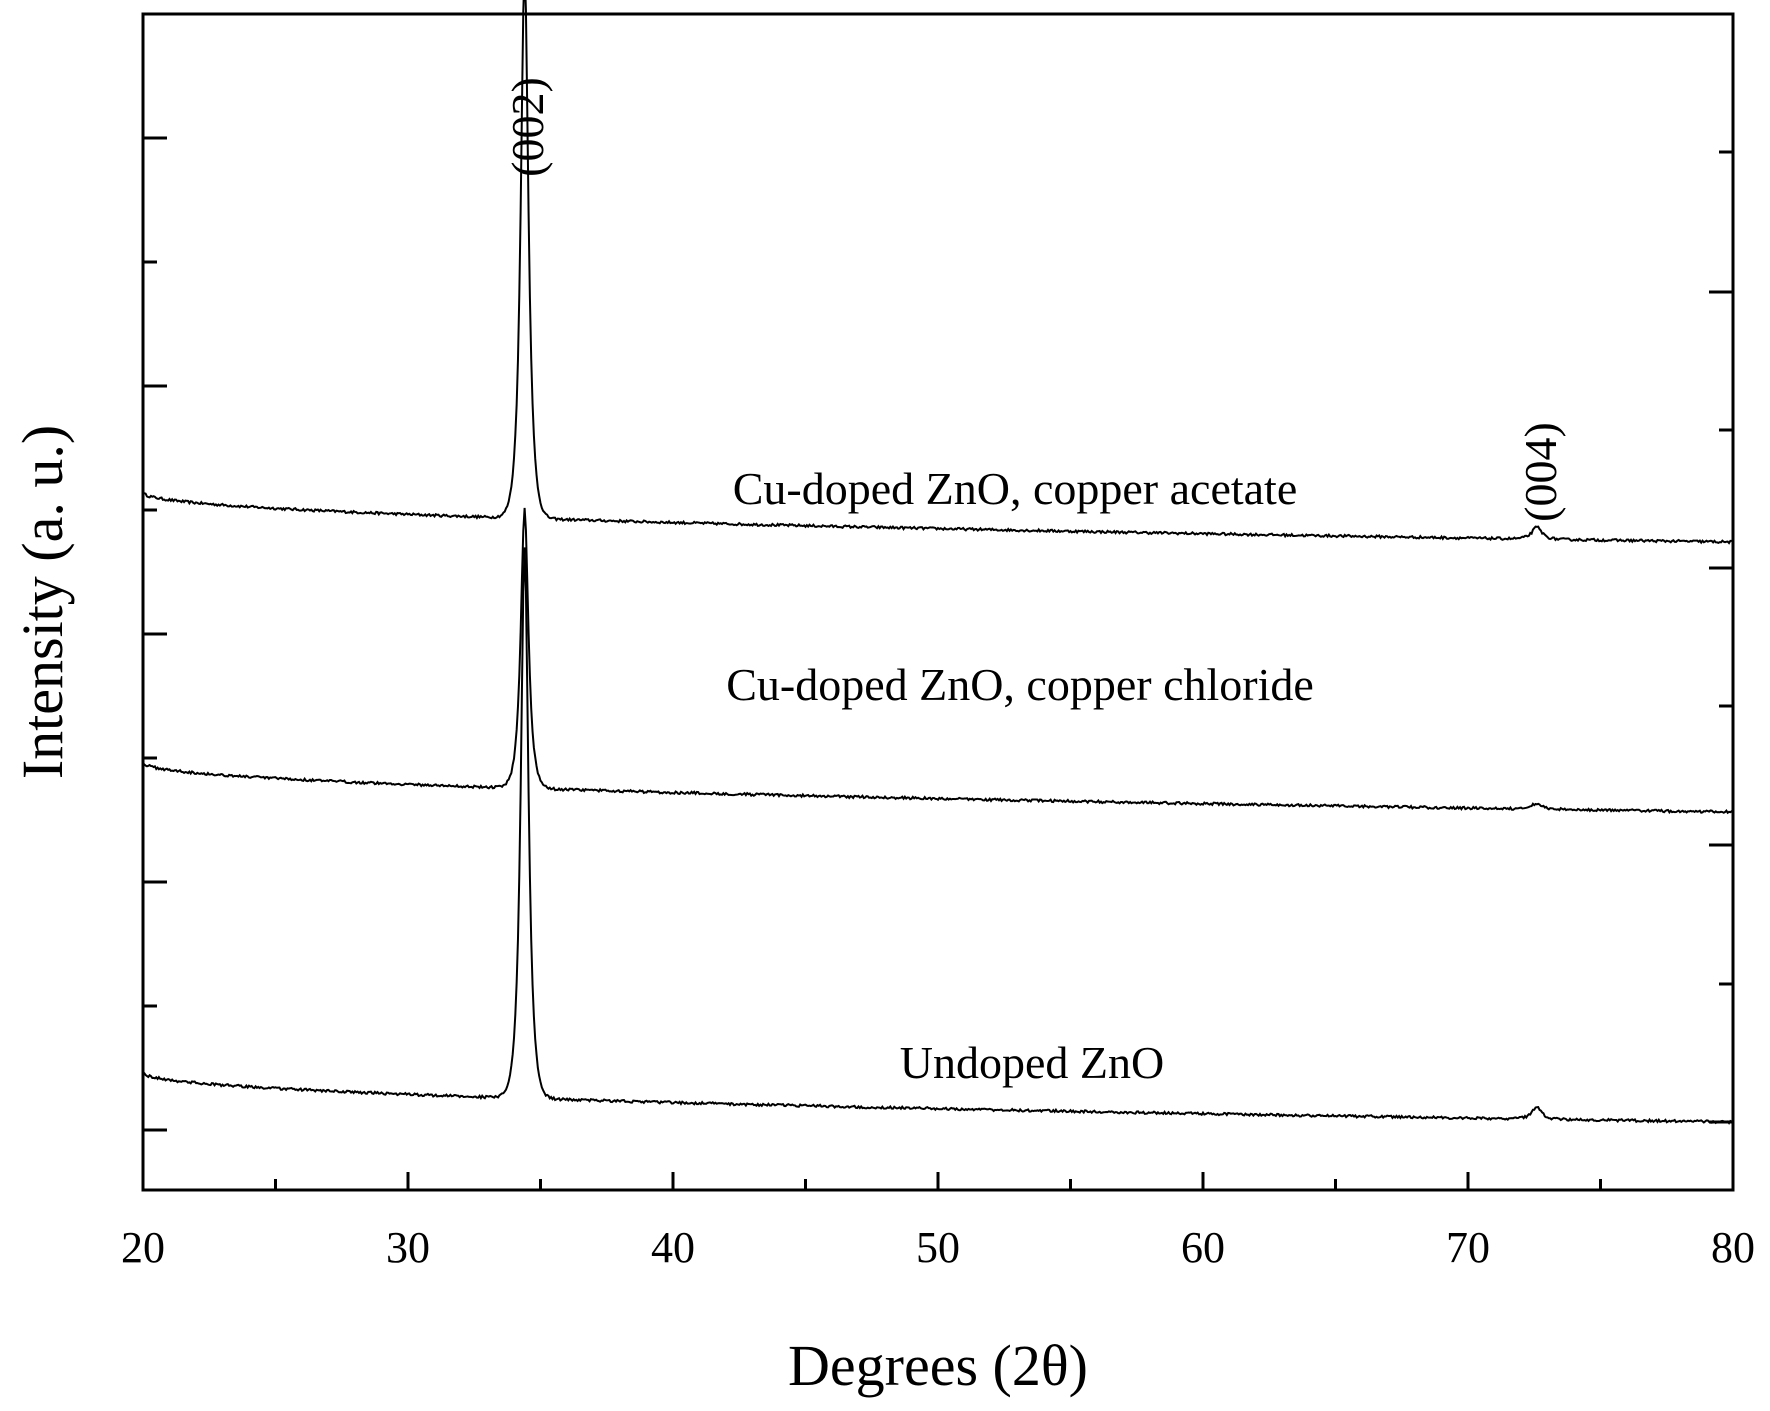 Image resolution: width=1770 pixels, height=1411 pixels. I want to click on x-axis-title: Degrees (2θ), so click(938, 1365).